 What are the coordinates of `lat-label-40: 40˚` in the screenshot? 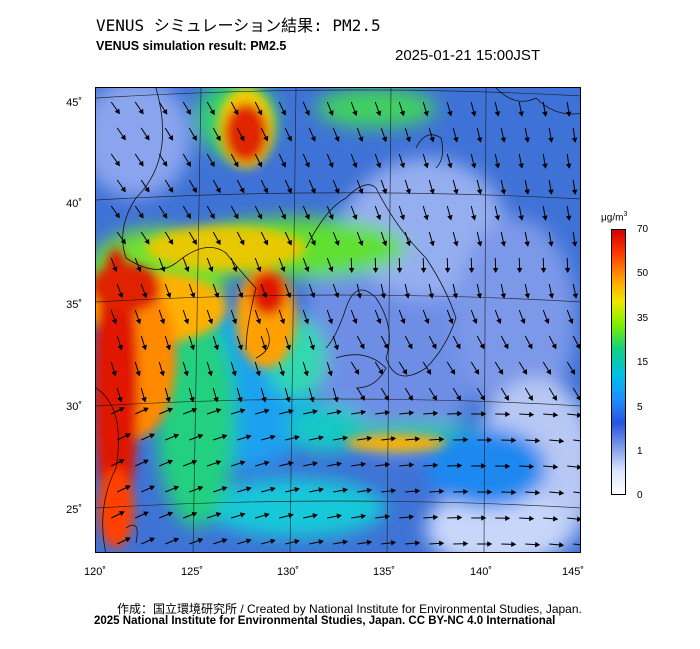 It's located at (74, 204).